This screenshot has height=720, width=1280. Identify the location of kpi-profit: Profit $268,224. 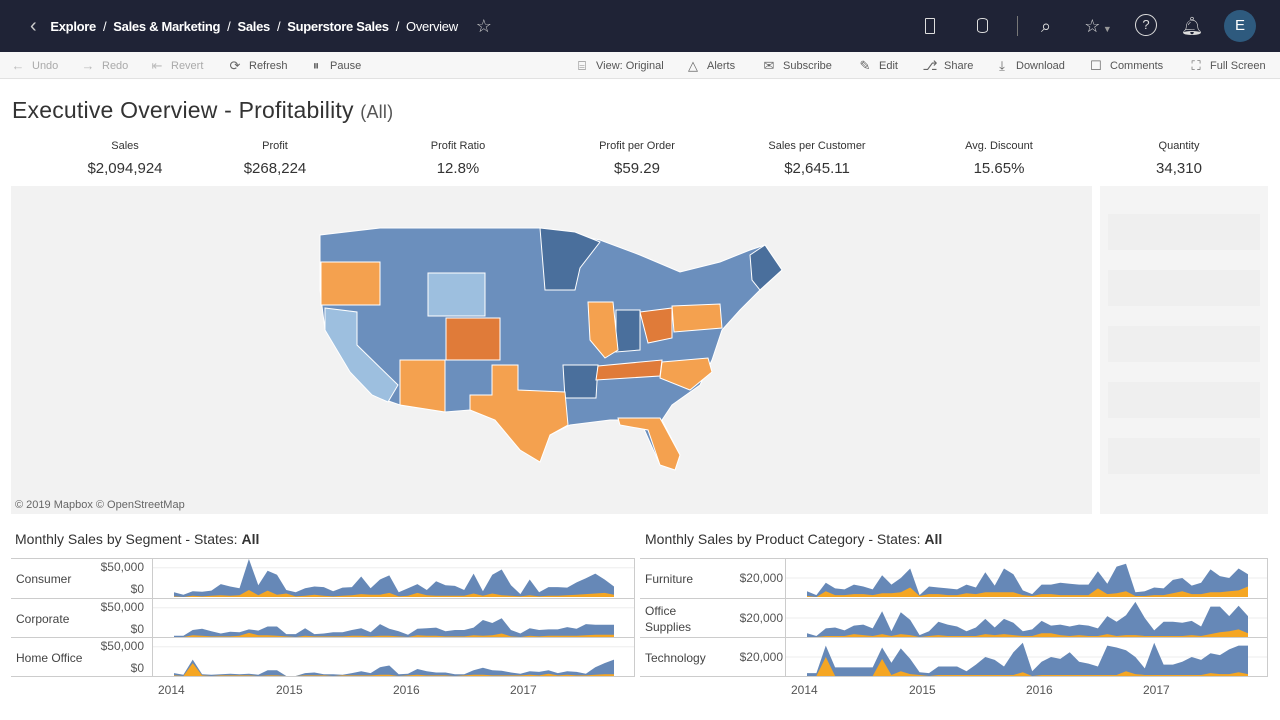
(275, 158).